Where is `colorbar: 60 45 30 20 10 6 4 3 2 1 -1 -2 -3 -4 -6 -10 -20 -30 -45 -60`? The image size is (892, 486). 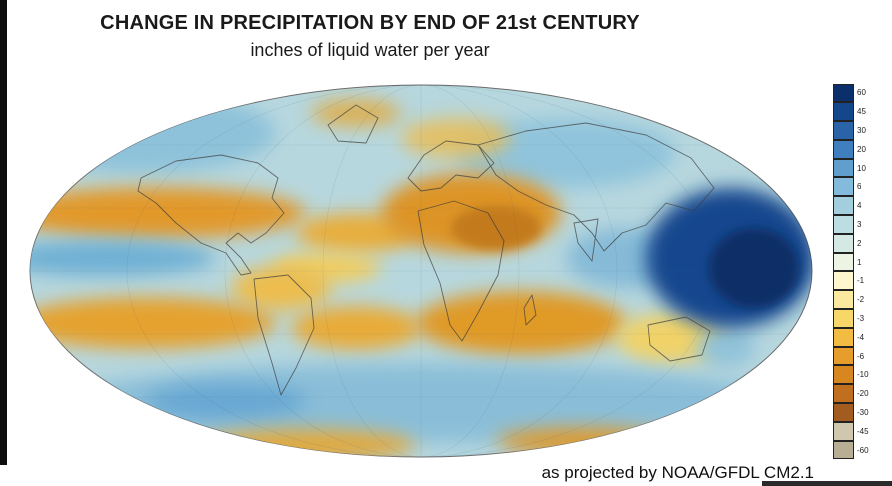 colorbar: 60 45 30 20 10 6 4 3 2 1 -1 -2 -3 -4 -6 -10 -20 -30 -45 -60 is located at coordinates (851, 271).